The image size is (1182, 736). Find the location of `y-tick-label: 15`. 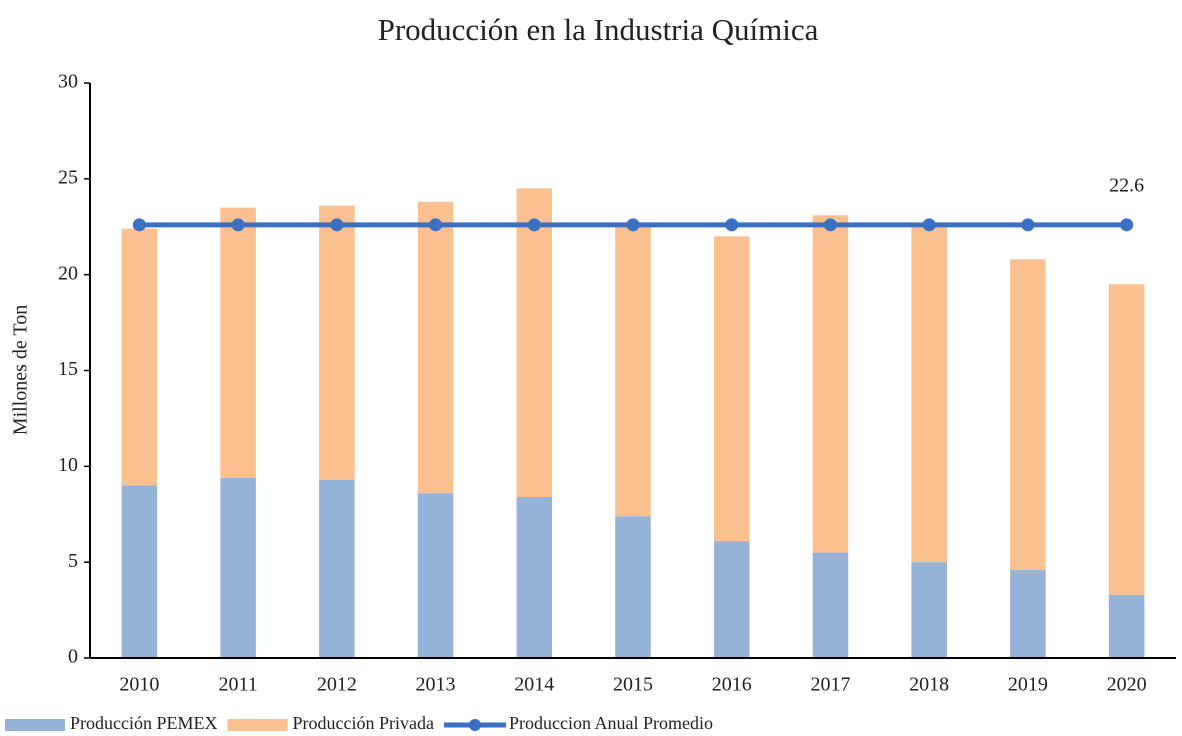

y-tick-label: 15 is located at coordinates (68, 369).